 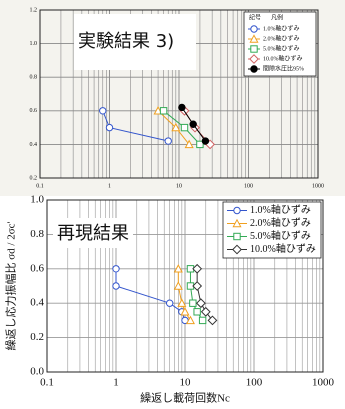 What do you see at coordinates (283, 68) in the screenshot?
I see `legend-label: 間隙水圧比95%` at bounding box center [283, 68].